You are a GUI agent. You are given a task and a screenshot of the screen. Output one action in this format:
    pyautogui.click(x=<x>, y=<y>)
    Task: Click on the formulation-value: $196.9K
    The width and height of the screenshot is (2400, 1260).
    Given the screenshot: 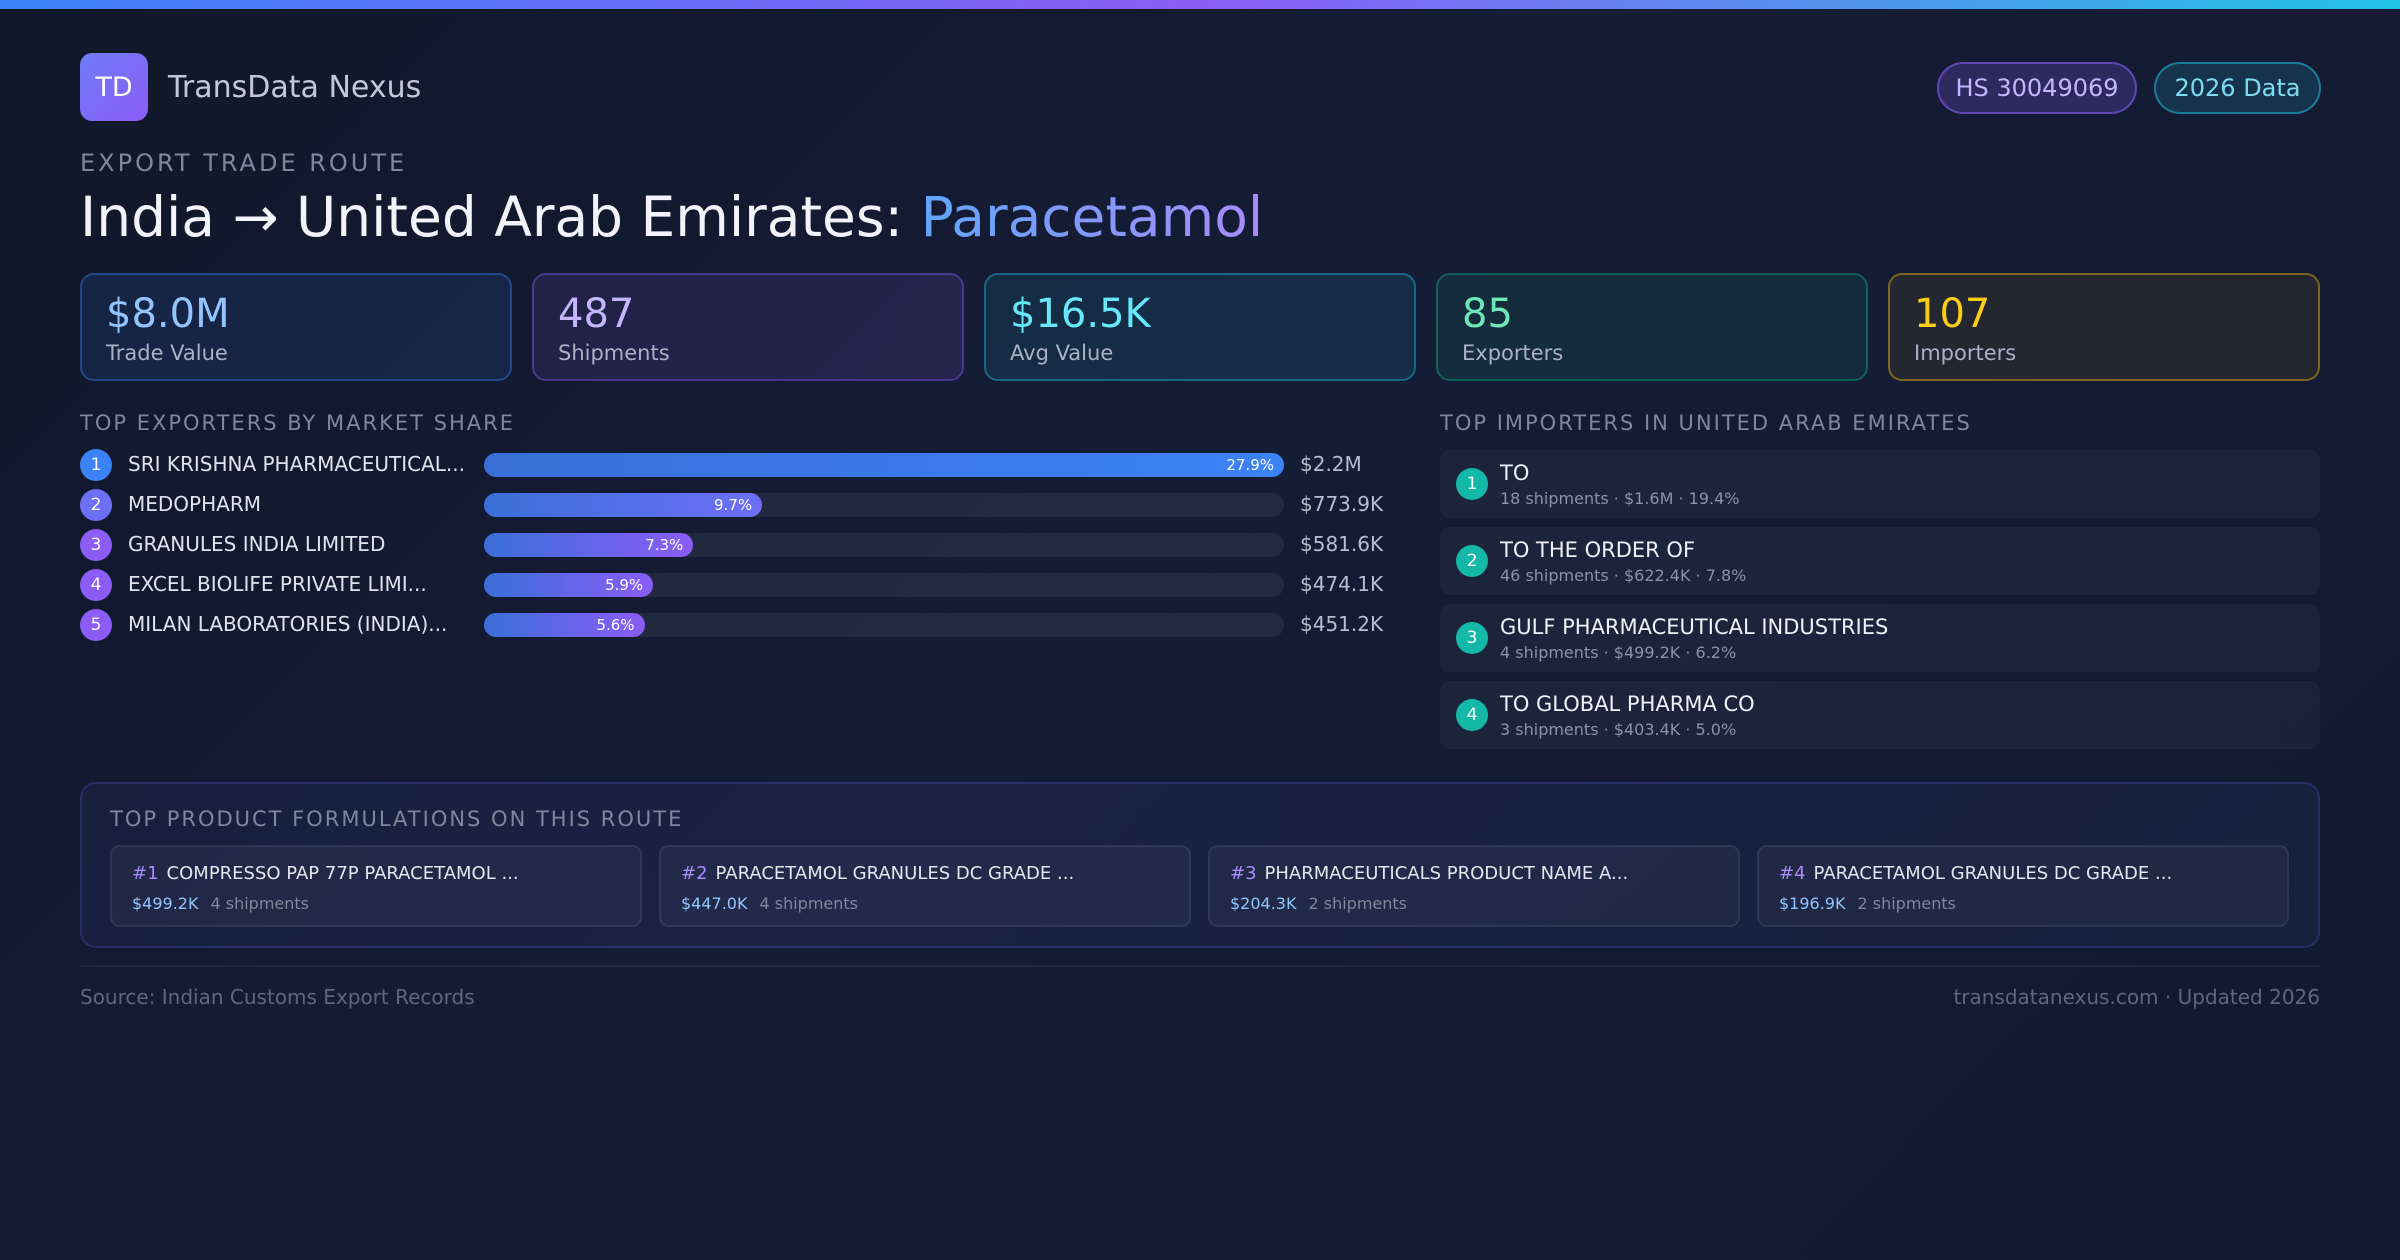 What is the action you would take?
    pyautogui.click(x=1812, y=903)
    